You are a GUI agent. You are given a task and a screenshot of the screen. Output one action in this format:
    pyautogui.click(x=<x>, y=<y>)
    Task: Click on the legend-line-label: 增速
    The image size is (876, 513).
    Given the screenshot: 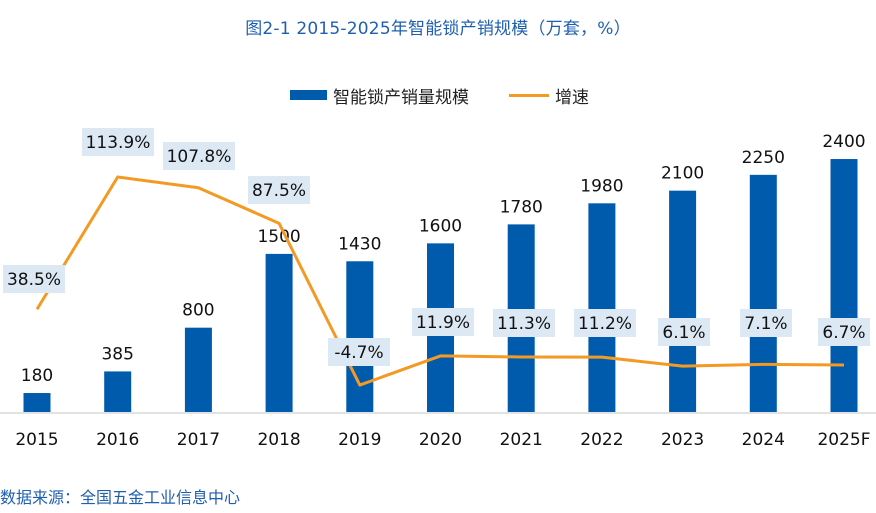 What is the action you would take?
    pyautogui.click(x=572, y=97)
    